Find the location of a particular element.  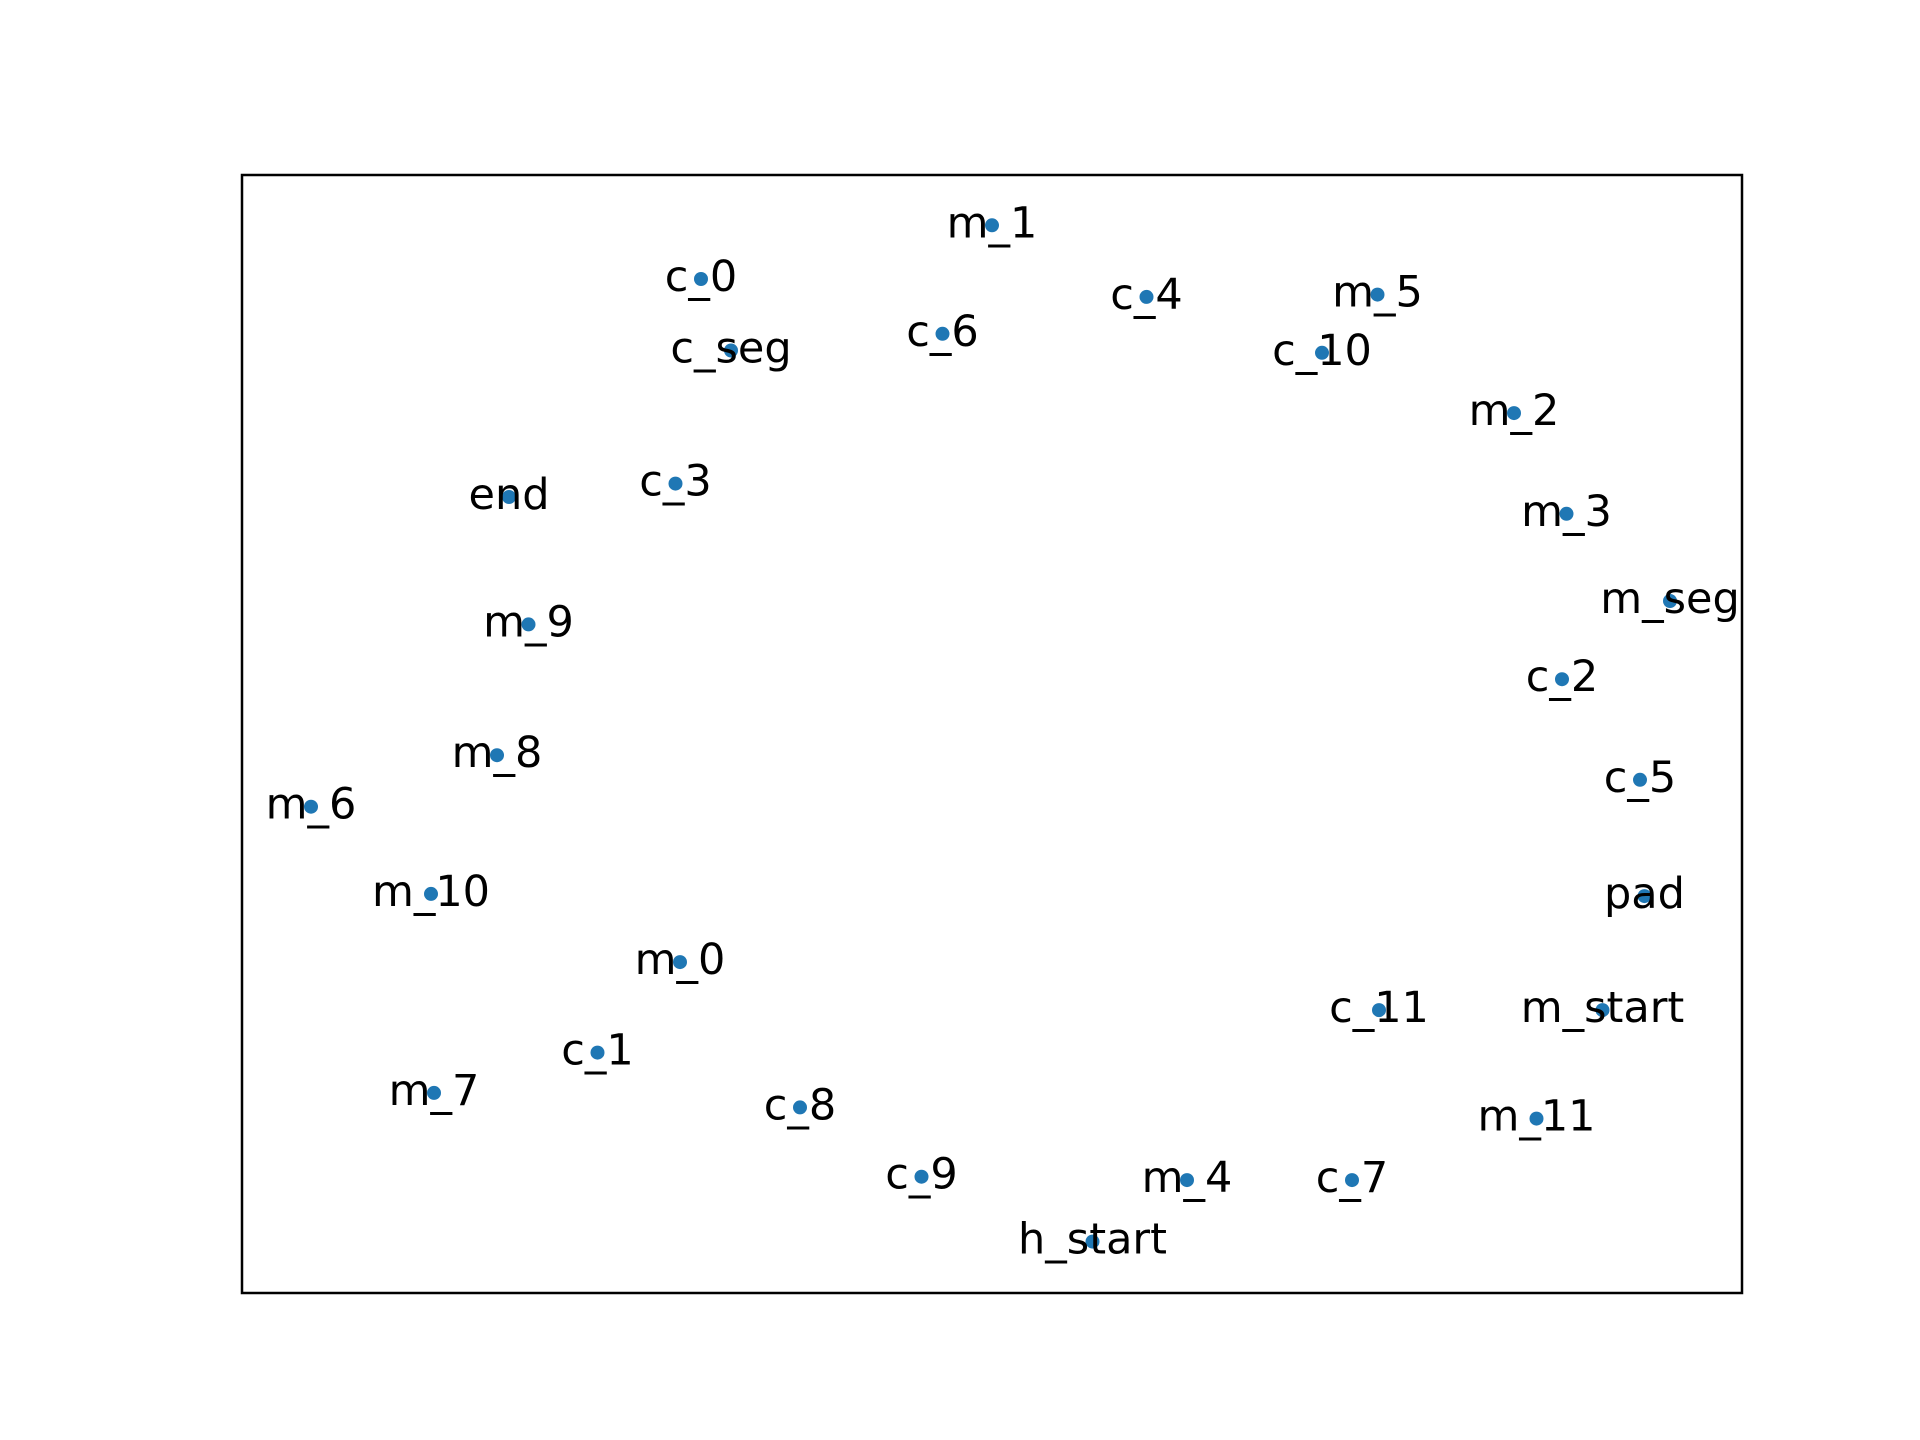

point-label-c-11: c_11 is located at coordinates (1379, 1008).